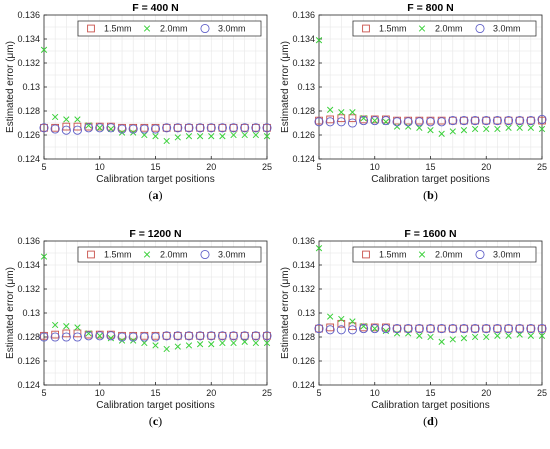 The image size is (550, 449). I want to click on y-tick-label: 0.124, so click(28, 385).